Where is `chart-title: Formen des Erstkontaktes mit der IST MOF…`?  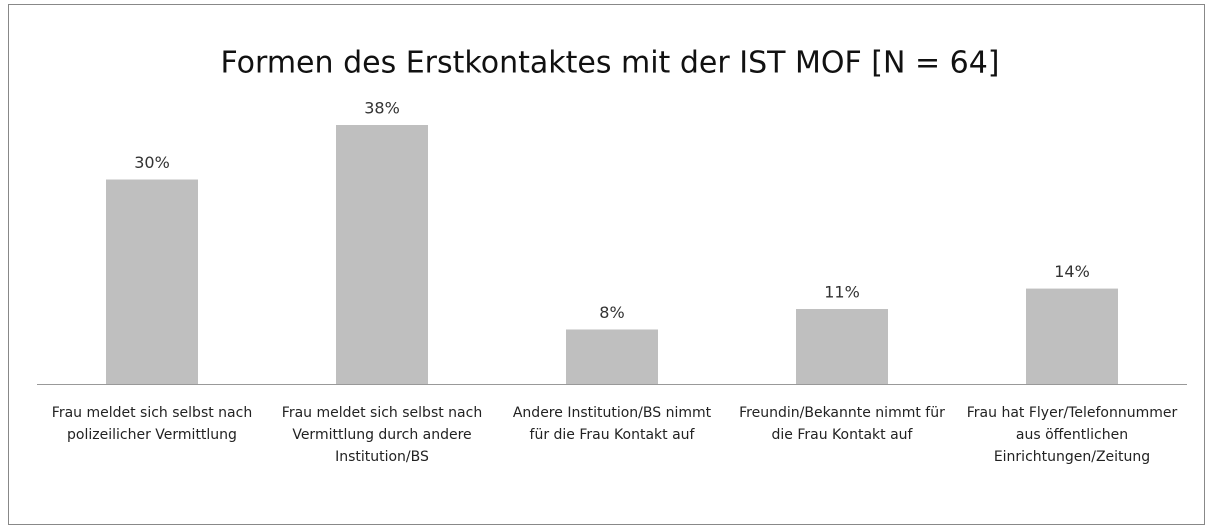
chart-title: Formen des Erstkontaktes mit der IST MOF… is located at coordinates (609, 63).